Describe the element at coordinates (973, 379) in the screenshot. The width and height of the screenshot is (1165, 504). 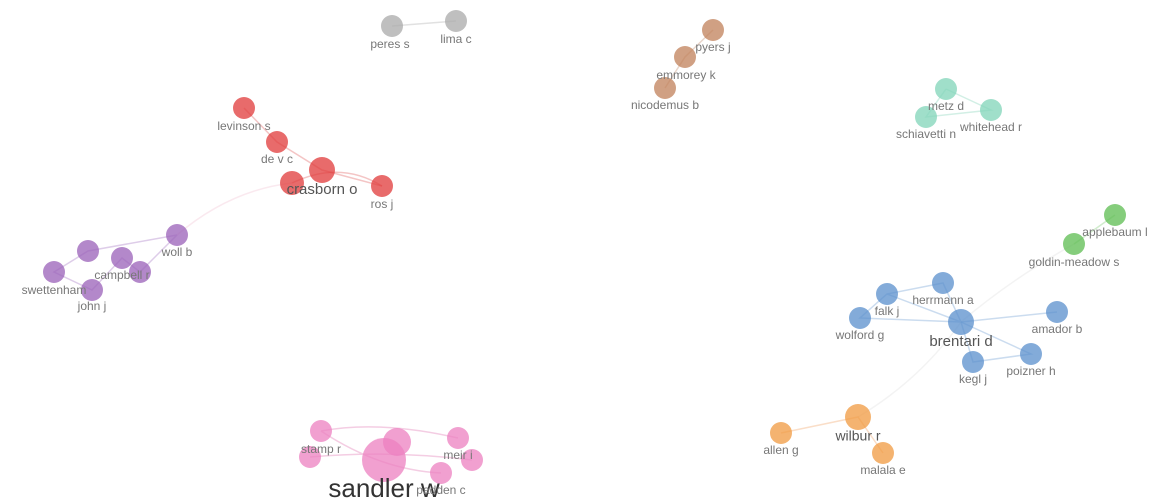
I see `node-label: kegl j` at that location.